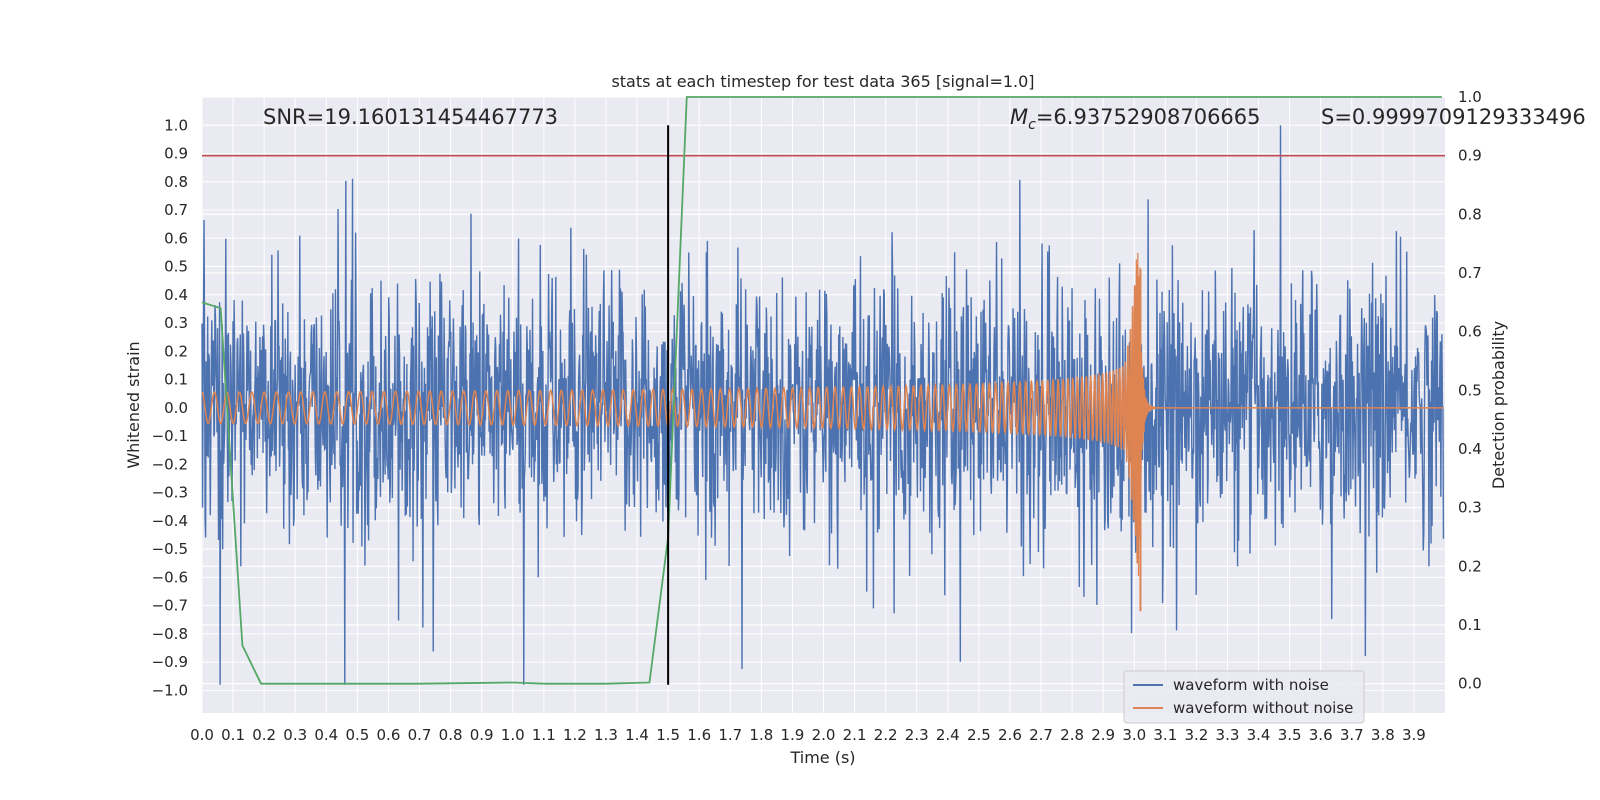 This screenshot has width=1600, height=800. I want to click on y2-axis-label: Detection probability, so click(1498, 405).